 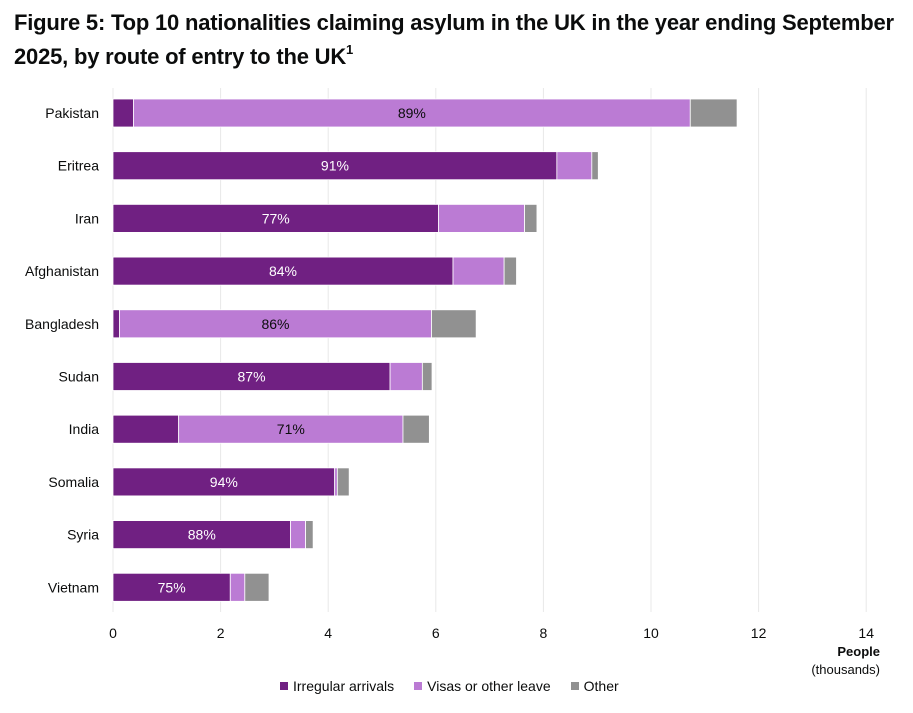 I want to click on bar-segment-irregular-iran, so click(x=275, y=218).